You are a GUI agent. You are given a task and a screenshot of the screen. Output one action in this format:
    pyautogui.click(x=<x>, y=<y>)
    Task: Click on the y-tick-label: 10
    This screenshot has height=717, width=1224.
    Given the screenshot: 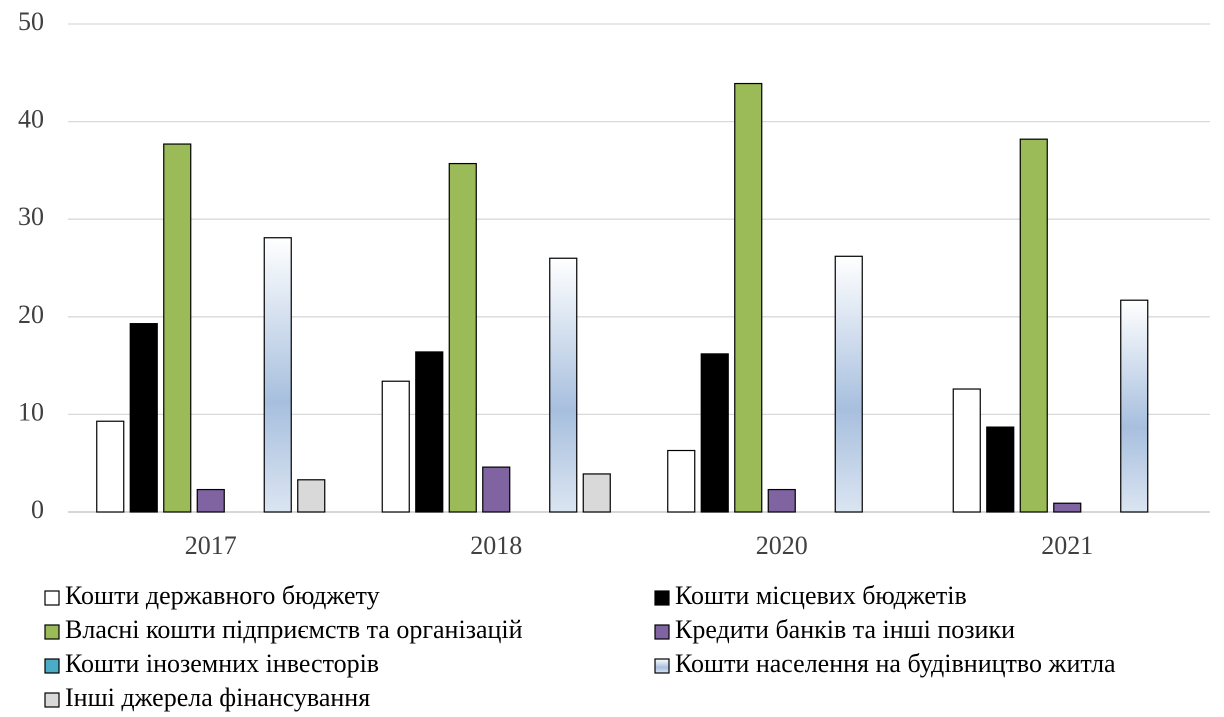 What is the action you would take?
    pyautogui.click(x=31, y=411)
    